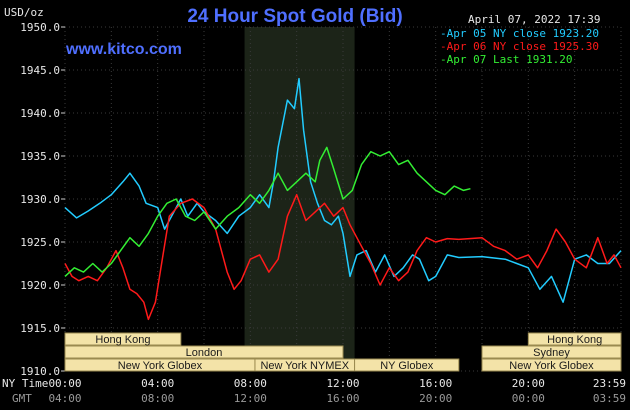 The height and width of the screenshot is (410, 630). Describe the element at coordinates (342, 398) in the screenshot. I see `x-tick-label-gmt: 16:00` at that location.